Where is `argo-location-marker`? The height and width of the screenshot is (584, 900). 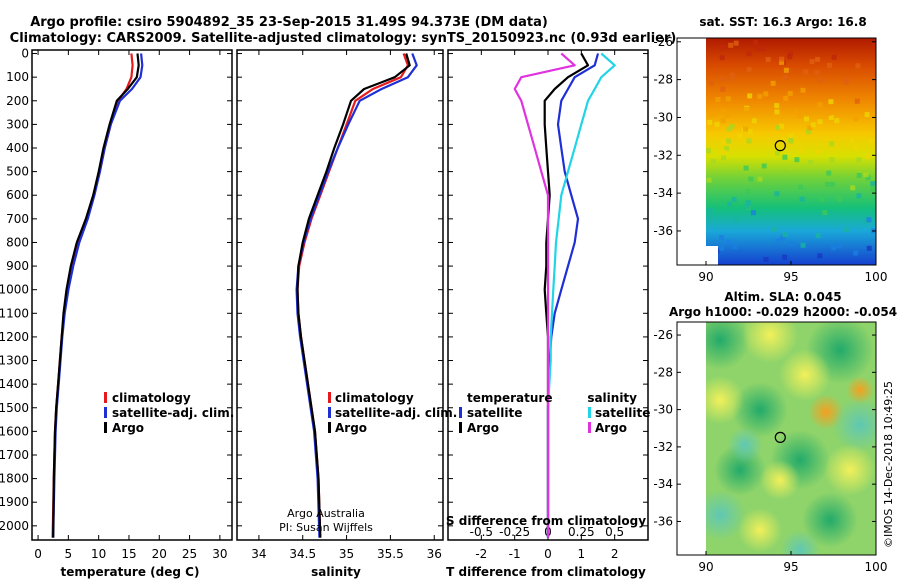 argo-location-marker is located at coordinates (780, 146).